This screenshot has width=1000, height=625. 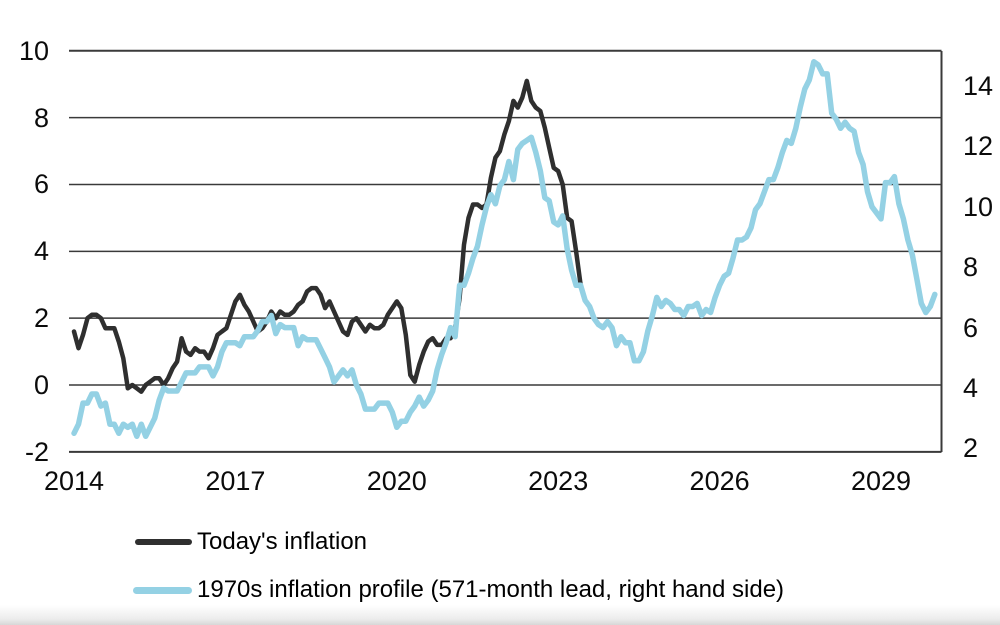 What do you see at coordinates (396, 481) in the screenshot?
I see `x-axis-tick-2020: 2020` at bounding box center [396, 481].